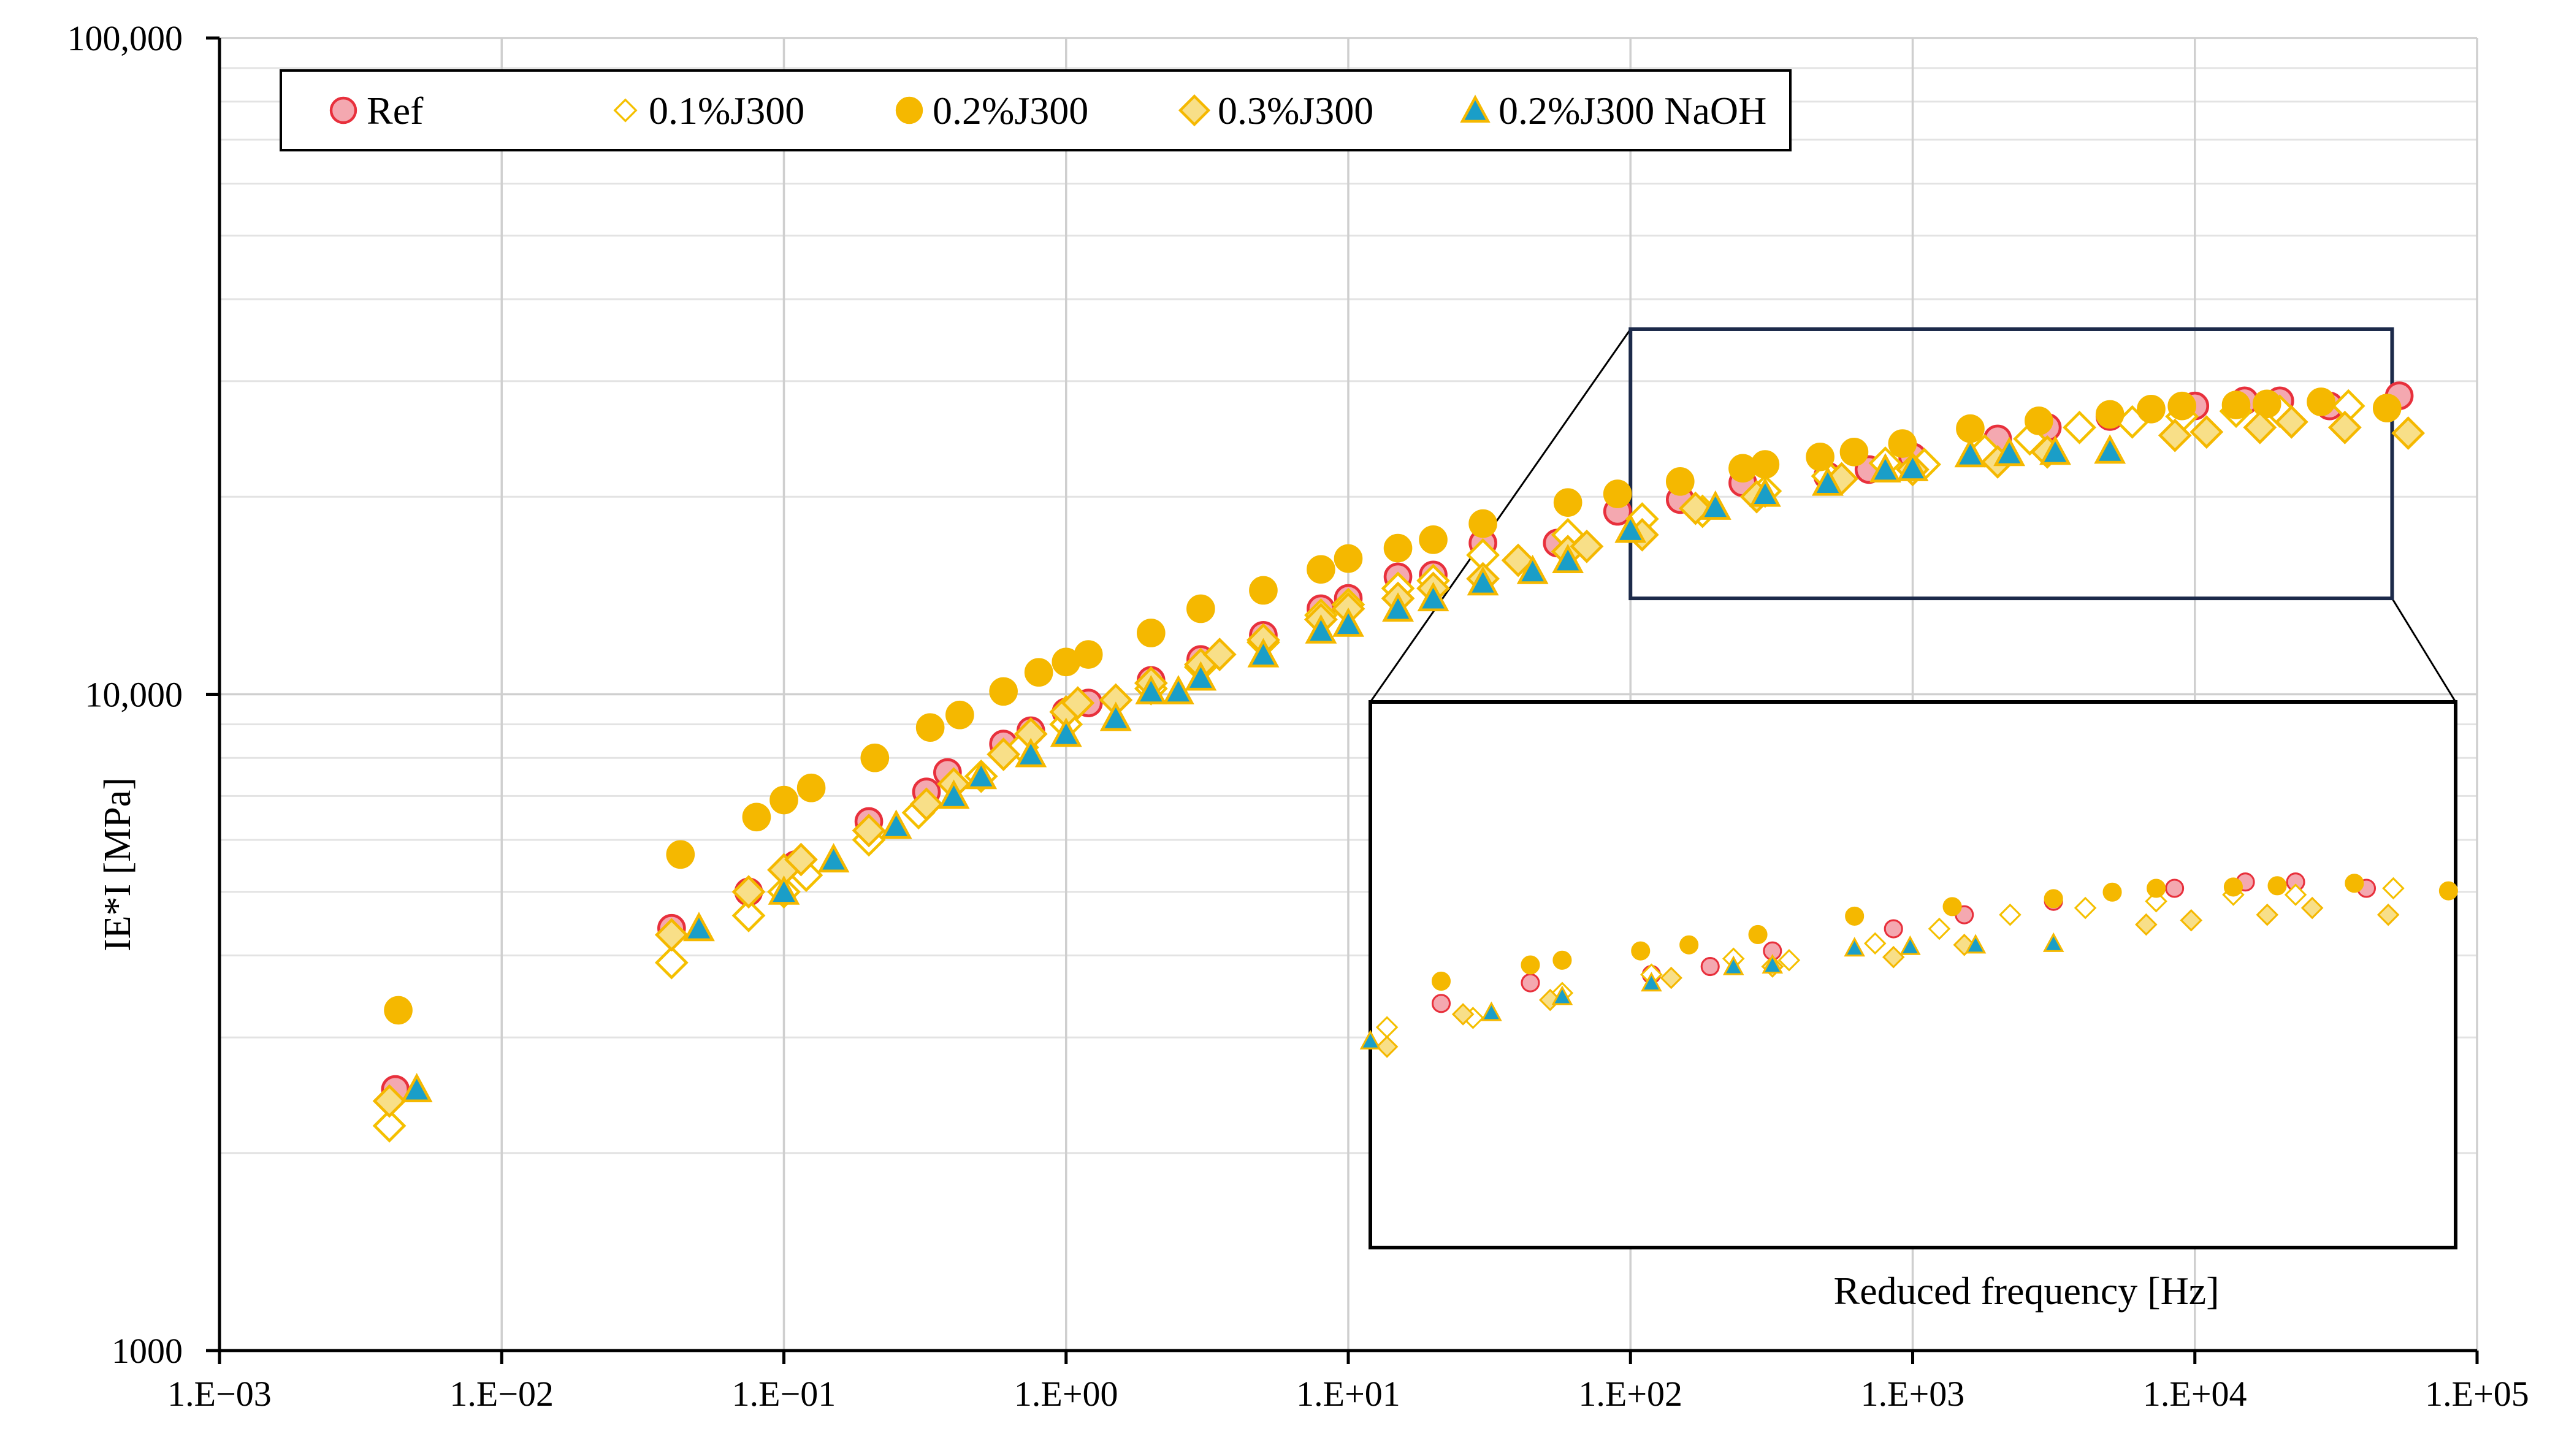 The width and height of the screenshot is (2558, 1456). Describe the element at coordinates (395, 111) in the screenshot. I see `legend-label: Ref` at that location.